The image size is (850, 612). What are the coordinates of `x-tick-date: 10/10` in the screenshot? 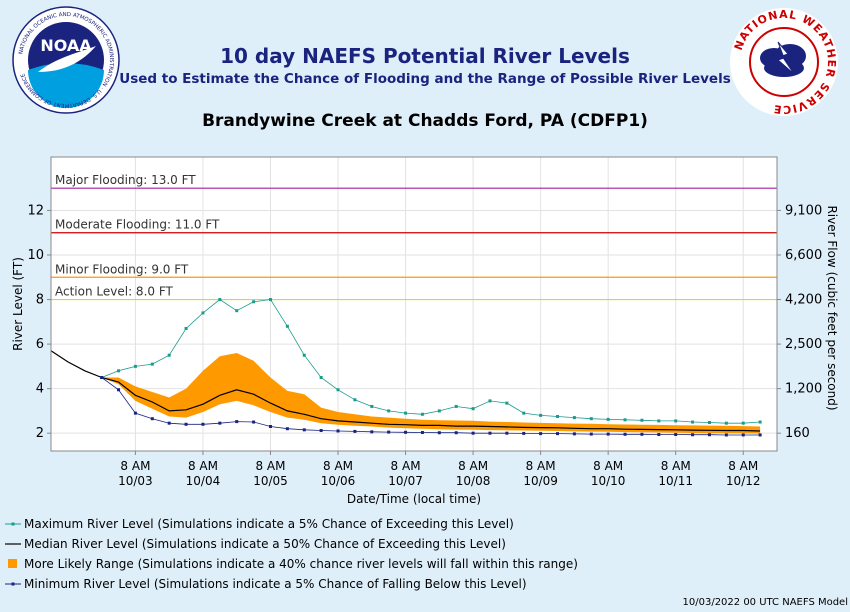 It's located at (608, 481).